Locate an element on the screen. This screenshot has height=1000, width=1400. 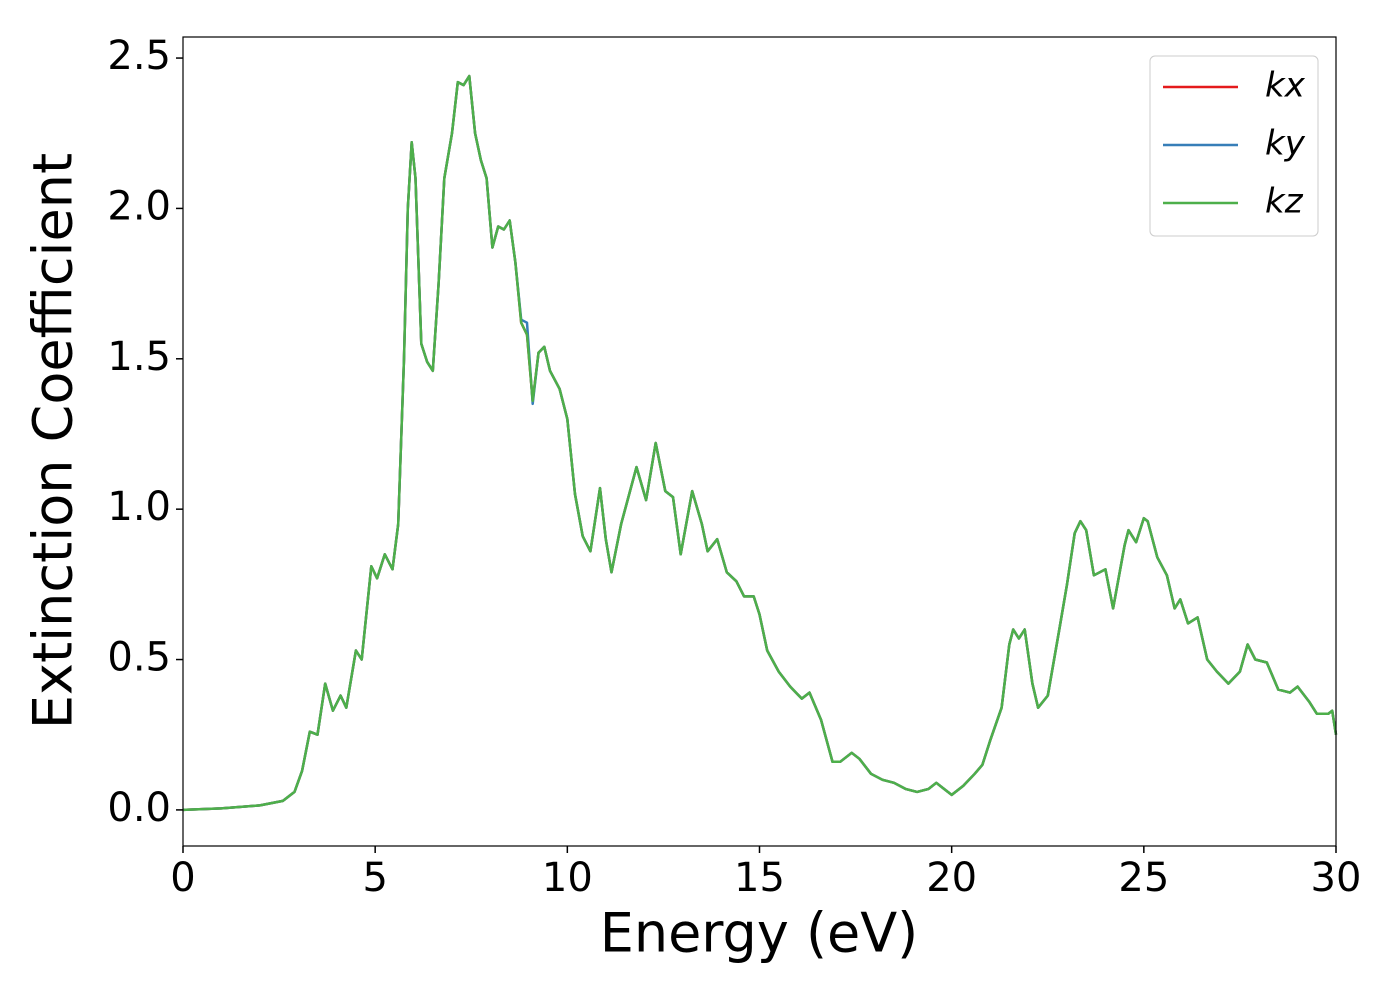
x-tick-label: 0 is located at coordinates (182, 878).